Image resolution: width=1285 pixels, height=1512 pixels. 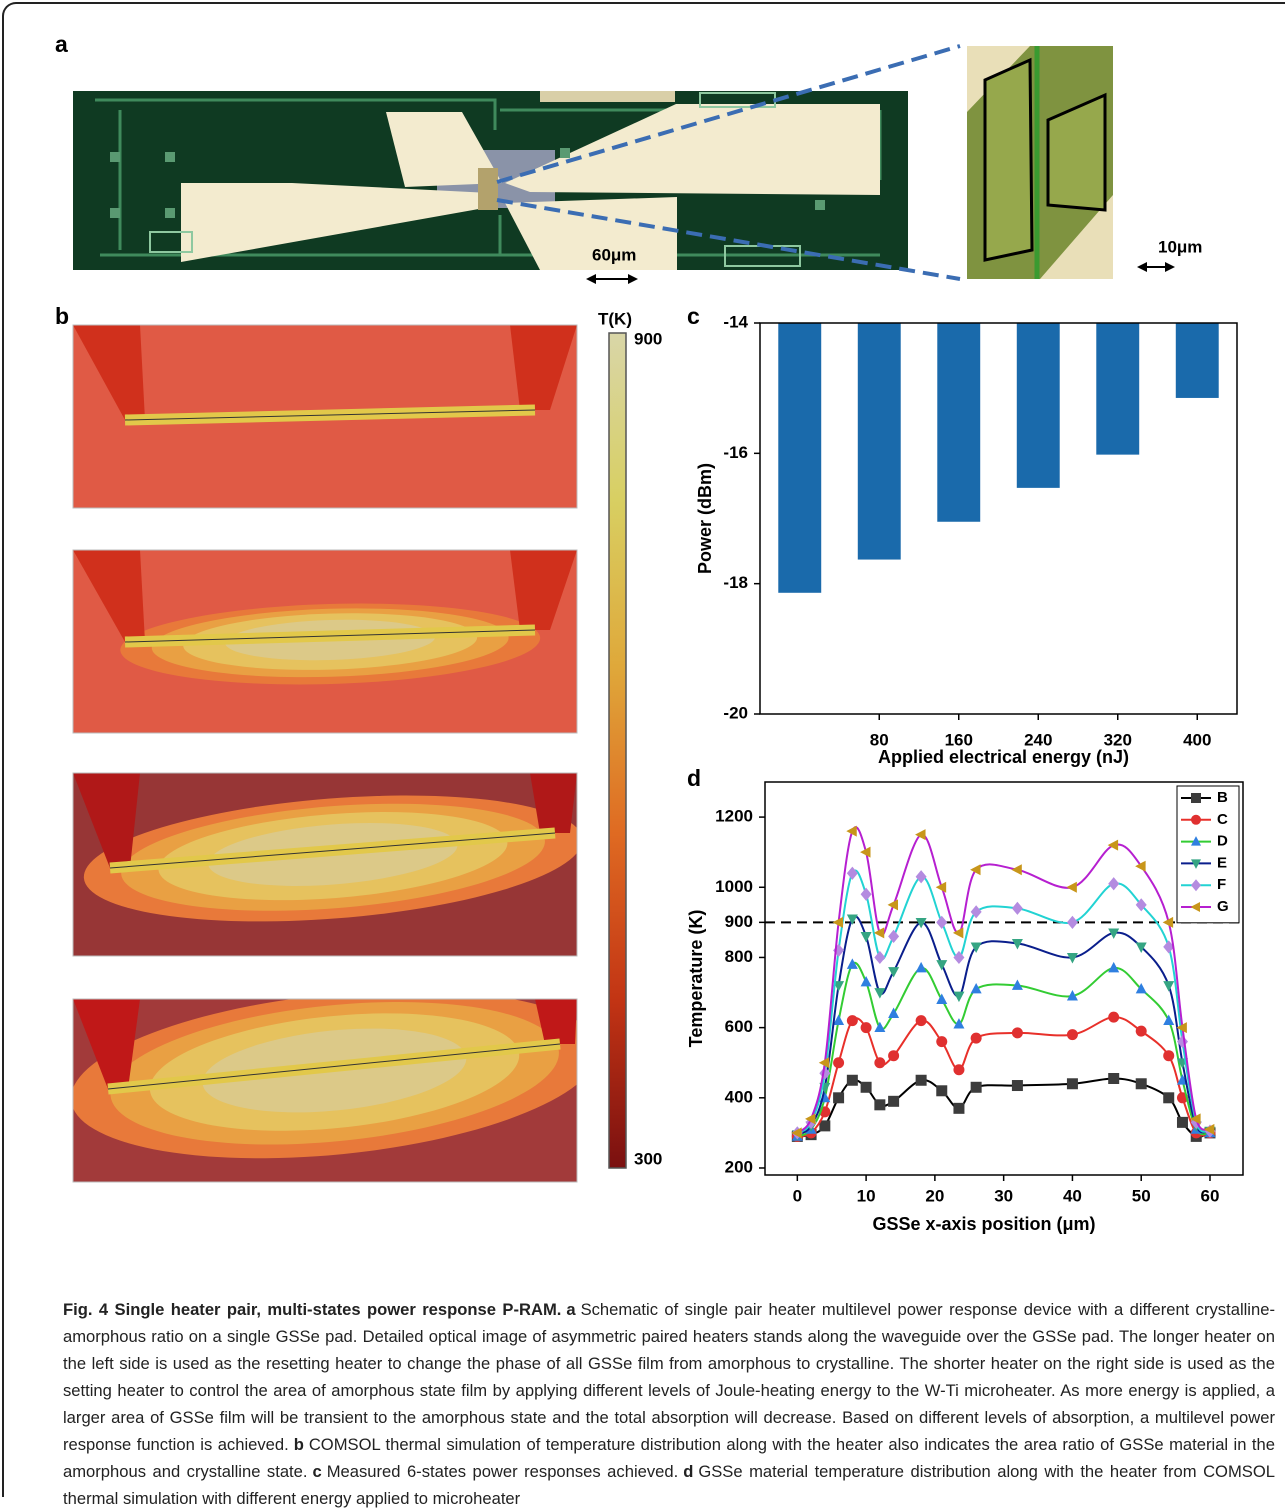 I want to click on zoom-line, so click(x=728, y=239).